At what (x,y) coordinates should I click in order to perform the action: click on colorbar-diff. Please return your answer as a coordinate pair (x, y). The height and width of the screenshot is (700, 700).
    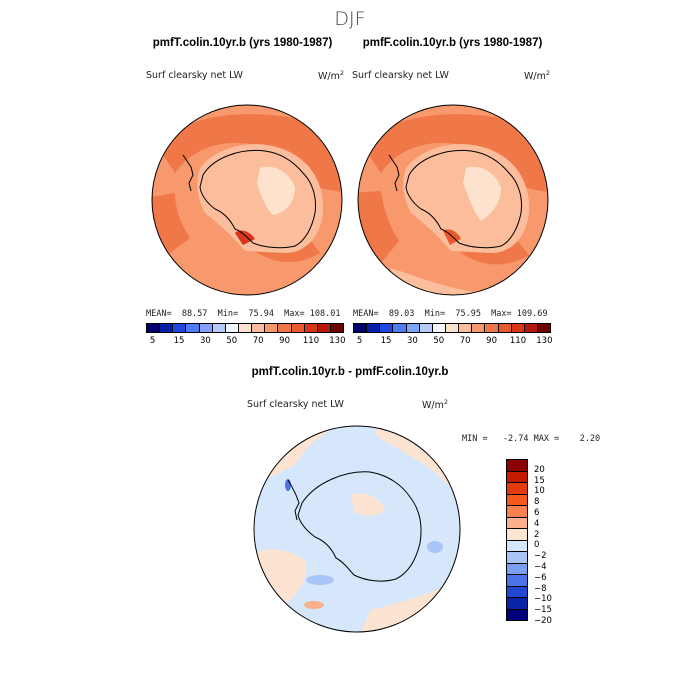
    Looking at the image, I should click on (517, 540).